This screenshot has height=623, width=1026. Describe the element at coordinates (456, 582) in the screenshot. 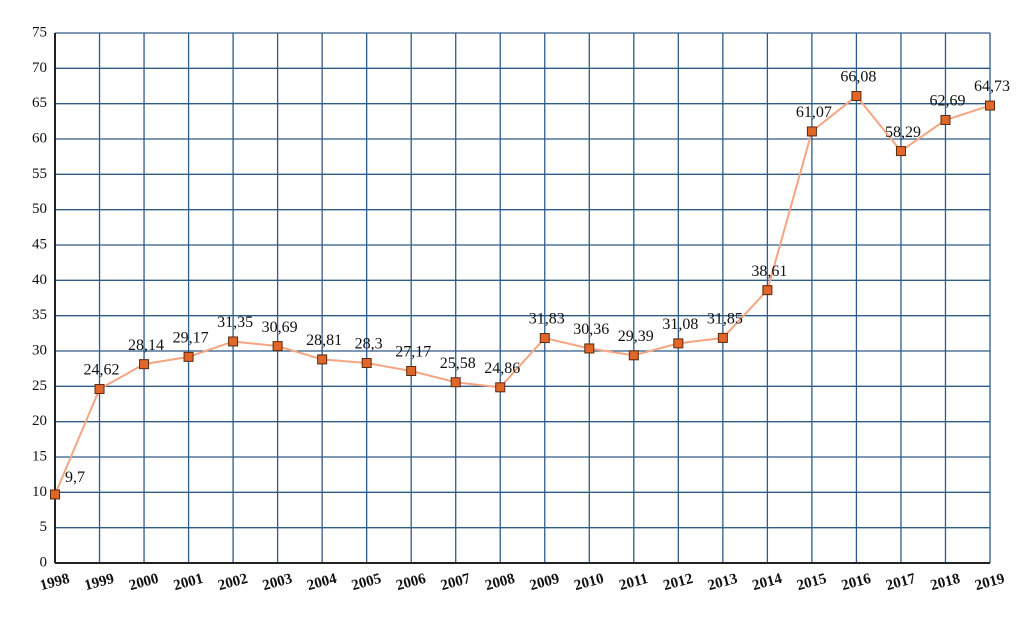

I see `x-tick-label: 2007` at that location.